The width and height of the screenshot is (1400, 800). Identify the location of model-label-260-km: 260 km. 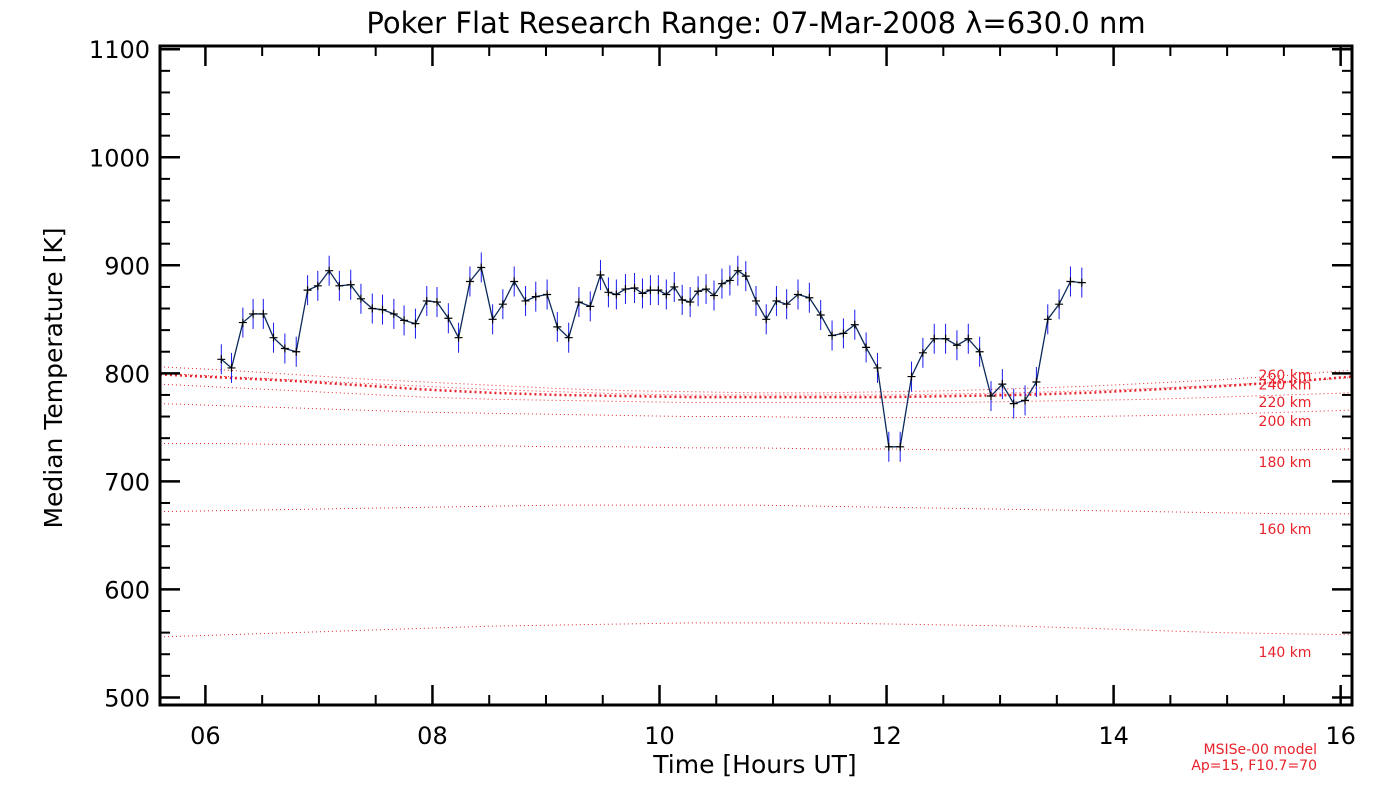
(1285, 376).